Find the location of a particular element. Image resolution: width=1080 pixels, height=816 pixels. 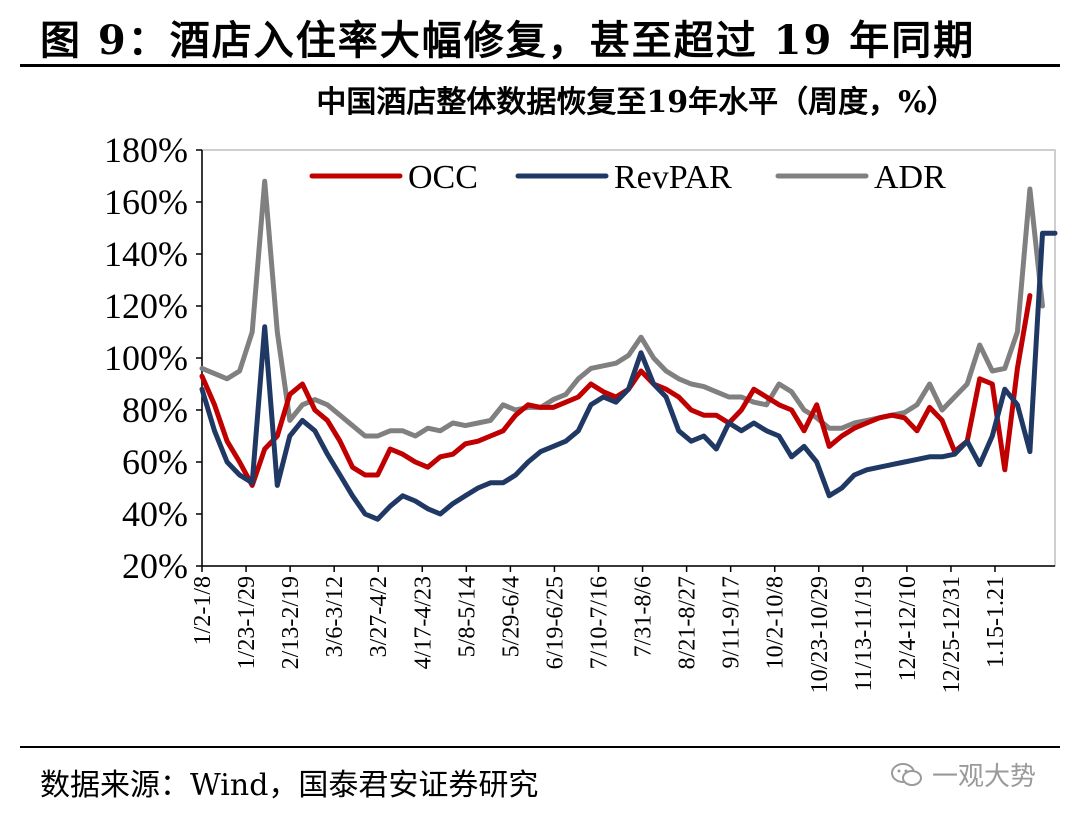

x-tick-label: 12/4-12/10 is located at coordinates (908, 628).